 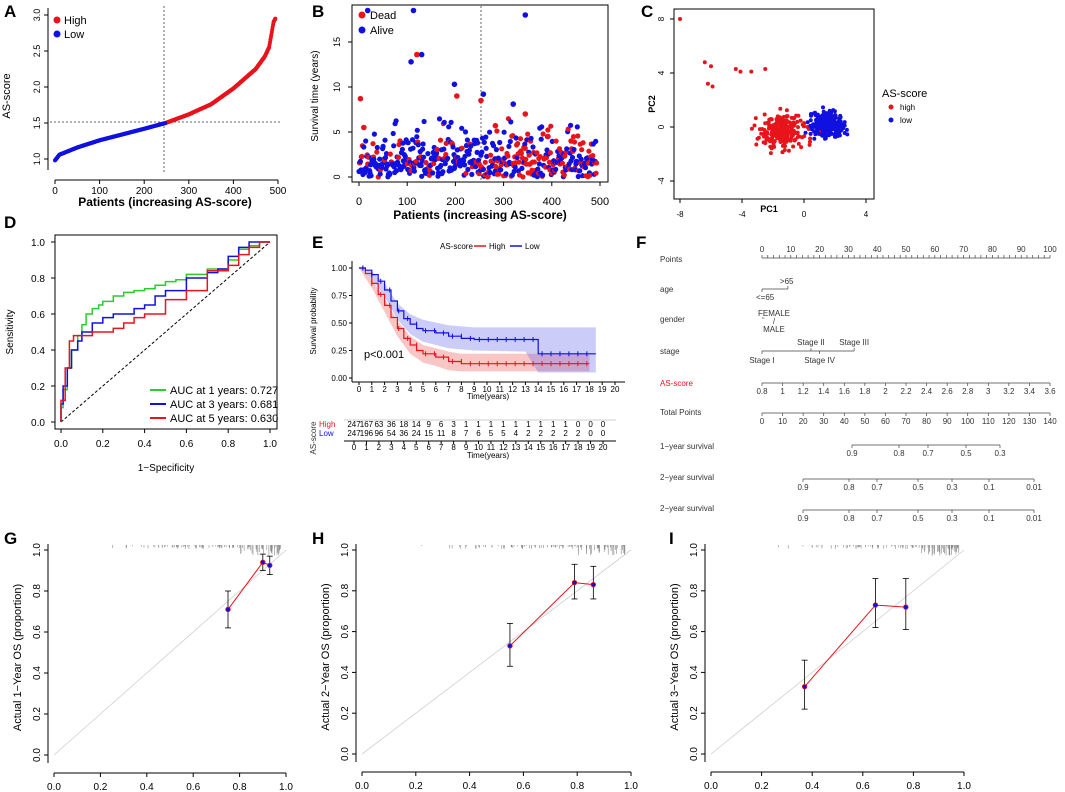 What do you see at coordinates (694, 550) in the screenshot?
I see `cal-i-y-tick-label: 1.0` at bounding box center [694, 550].